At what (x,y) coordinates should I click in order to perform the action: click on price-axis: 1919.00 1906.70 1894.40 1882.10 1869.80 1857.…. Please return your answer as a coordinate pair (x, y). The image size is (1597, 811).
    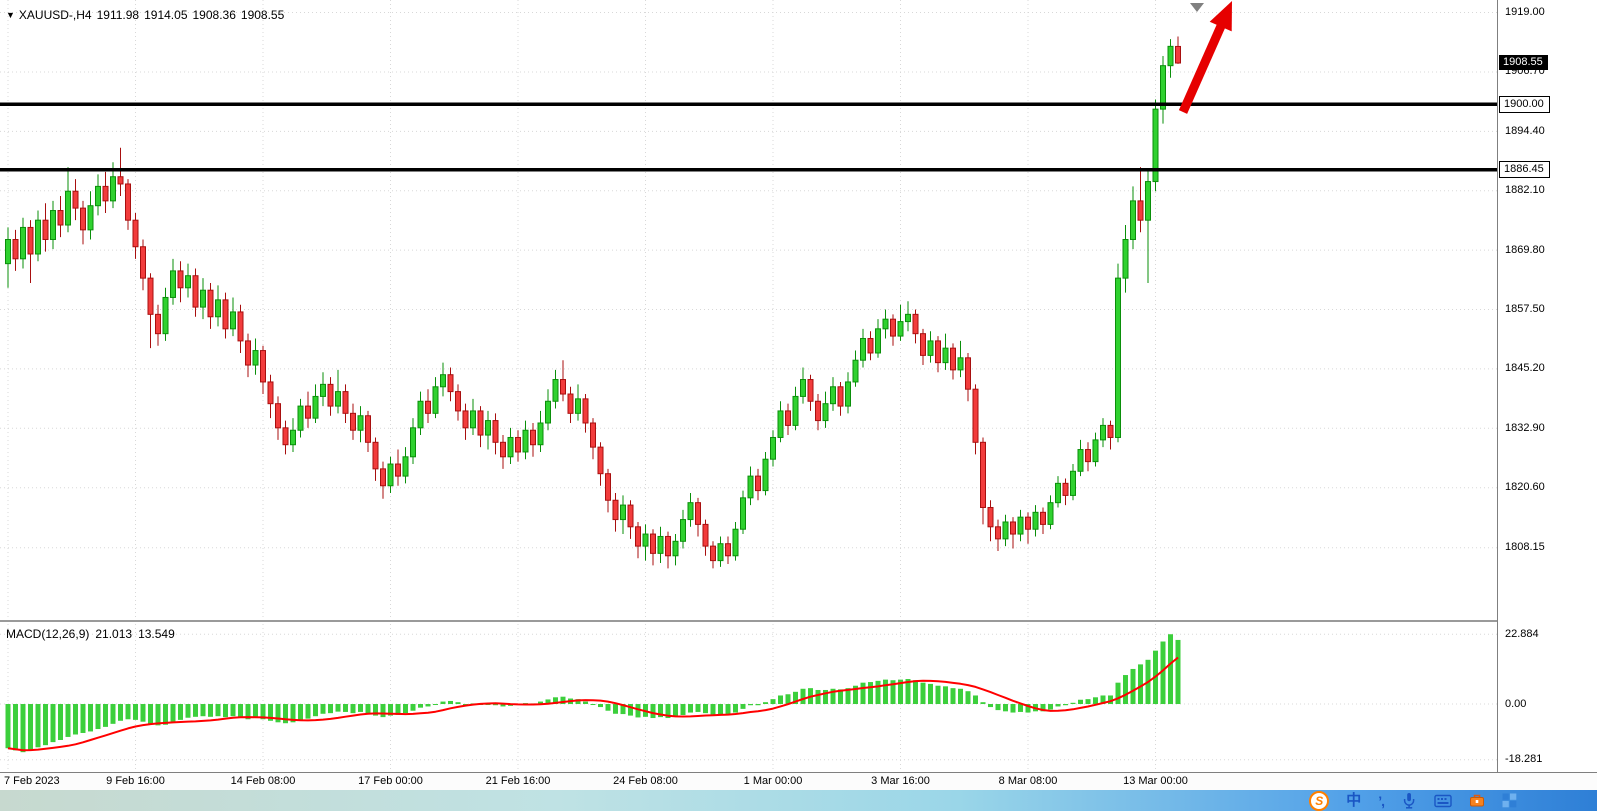
    Looking at the image, I should click on (1547, 386).